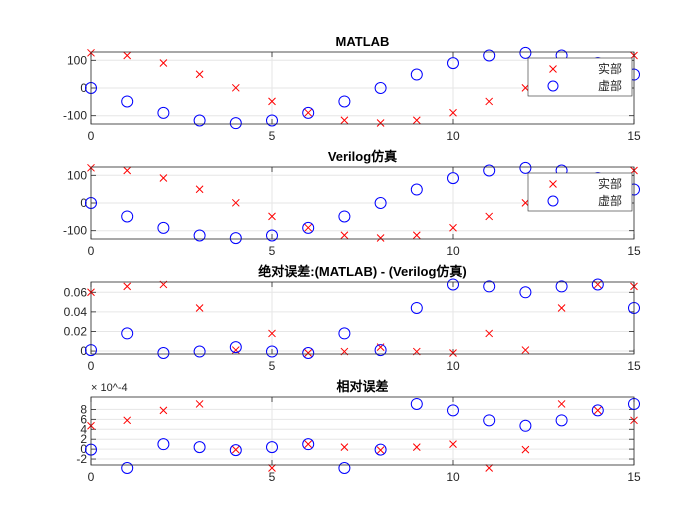  I want to click on y-tick-label: 0.06, so click(76, 292).